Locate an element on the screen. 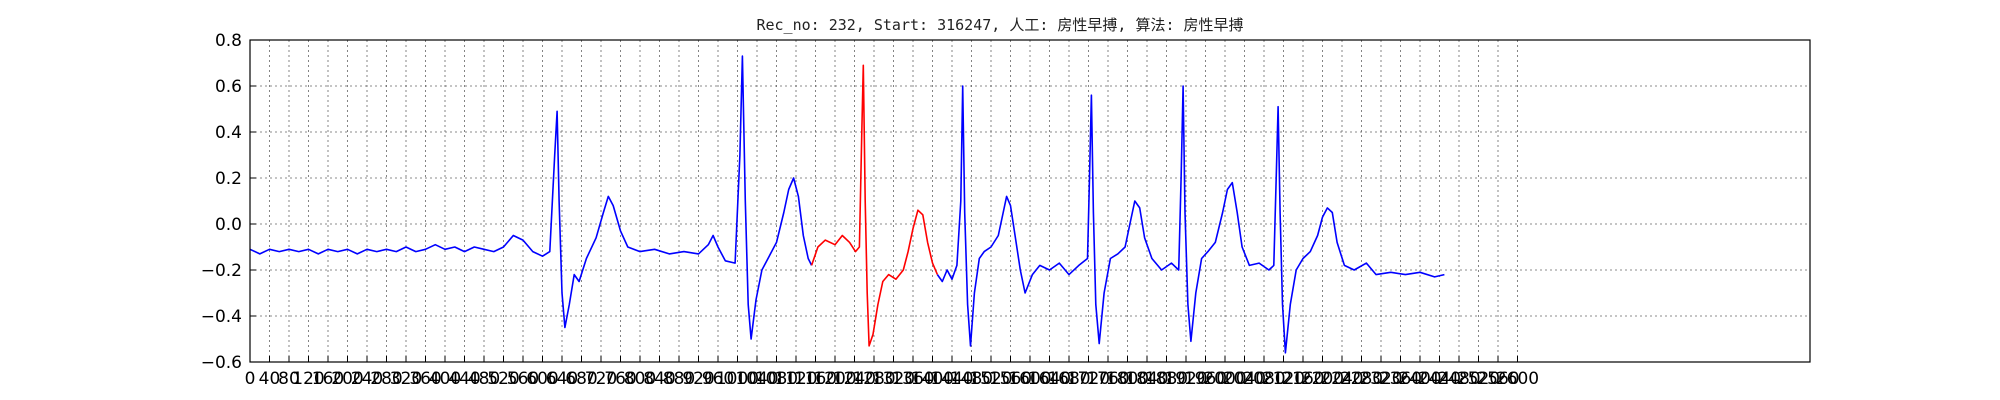 The height and width of the screenshot is (400, 2000). x-tick-label: 1800 is located at coordinates (1127, 379).